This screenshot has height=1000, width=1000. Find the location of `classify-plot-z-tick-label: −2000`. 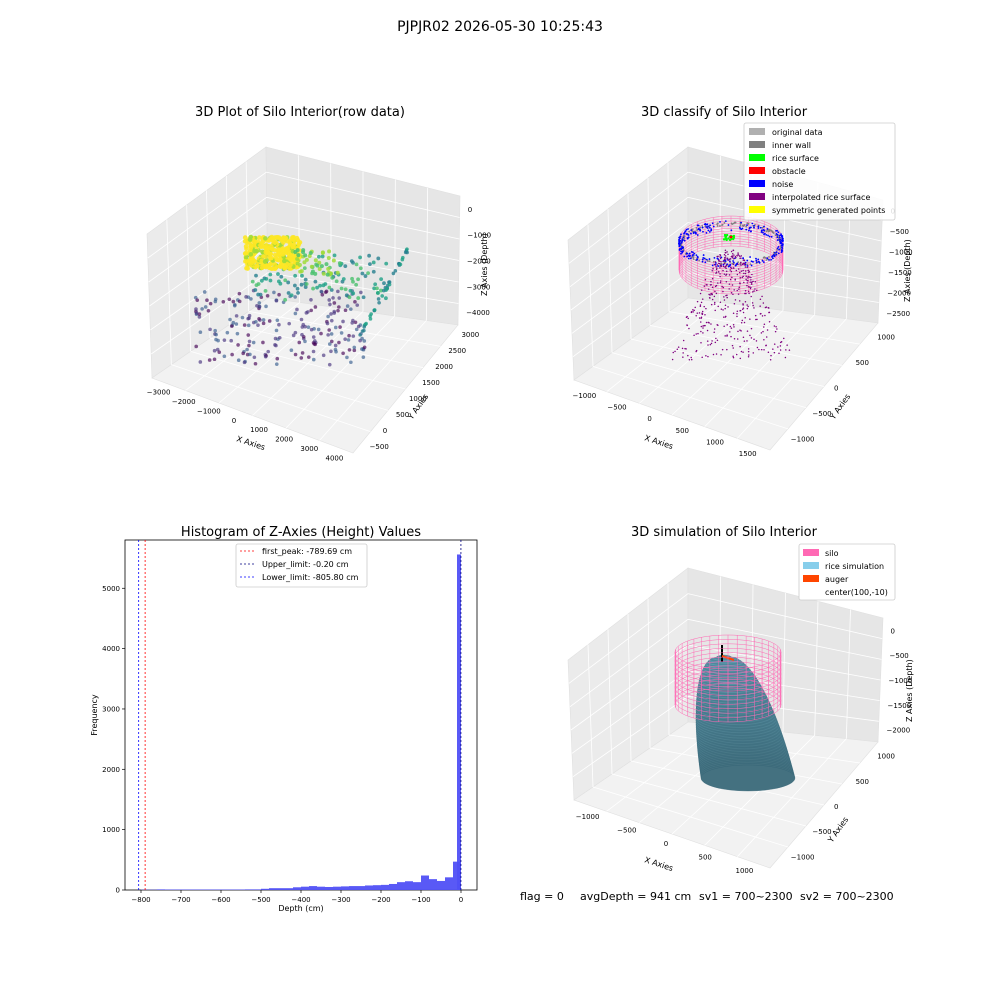

classify-plot-z-tick-label: −2000 is located at coordinates (899, 293).